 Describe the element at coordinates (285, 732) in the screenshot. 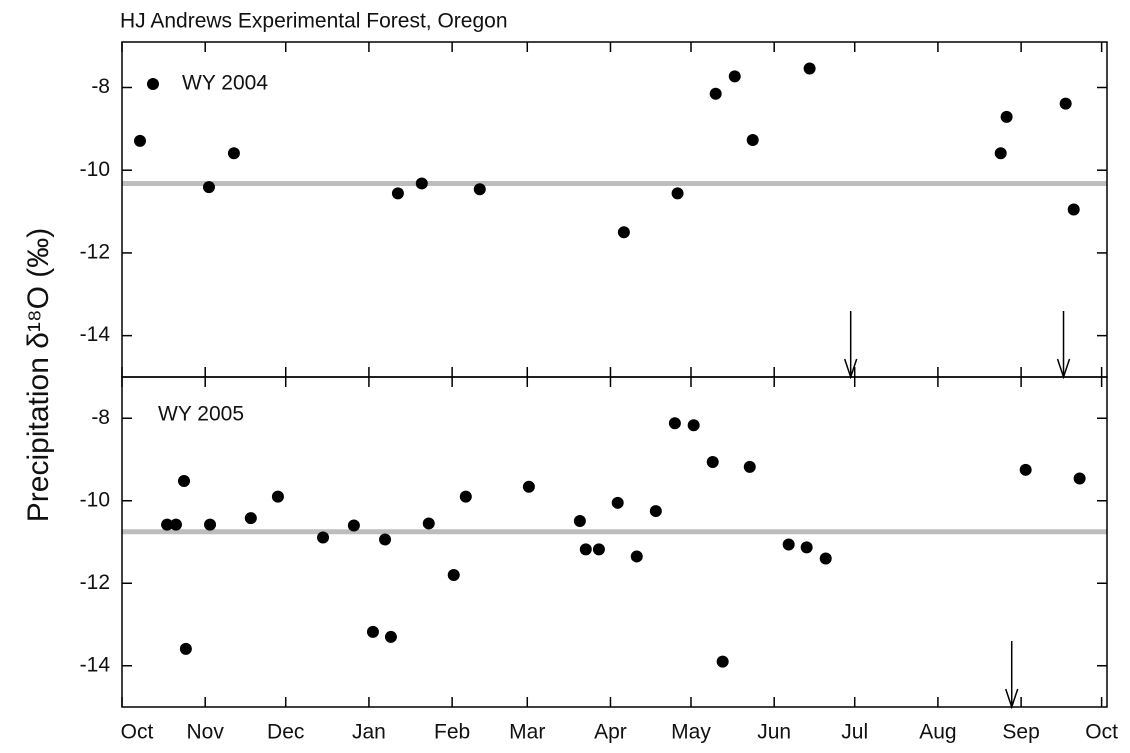

I see `x-tick-label: Dec` at that location.